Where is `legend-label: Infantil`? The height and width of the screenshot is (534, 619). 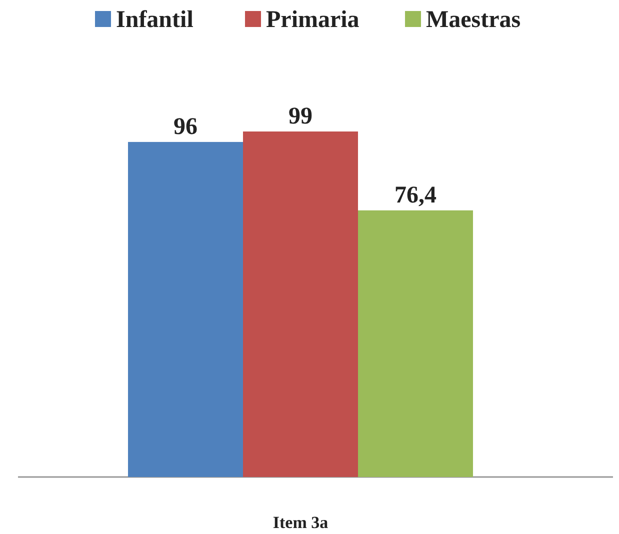 legend-label: Infantil is located at coordinates (155, 20).